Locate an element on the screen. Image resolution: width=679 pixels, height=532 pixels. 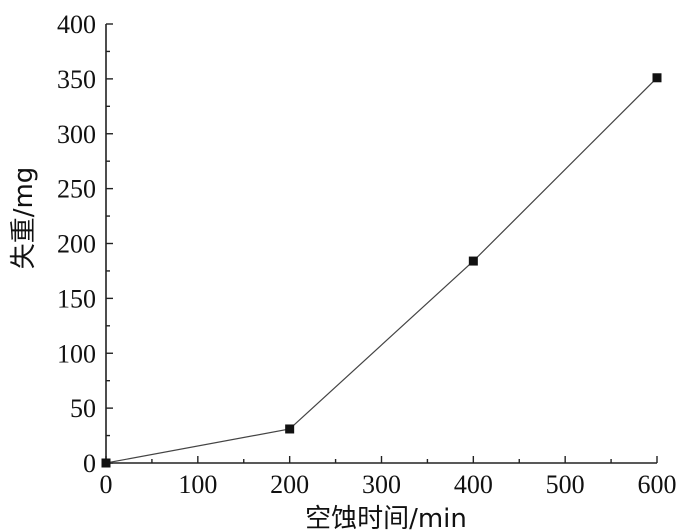
x-tick-label: 0 is located at coordinates (106, 484).